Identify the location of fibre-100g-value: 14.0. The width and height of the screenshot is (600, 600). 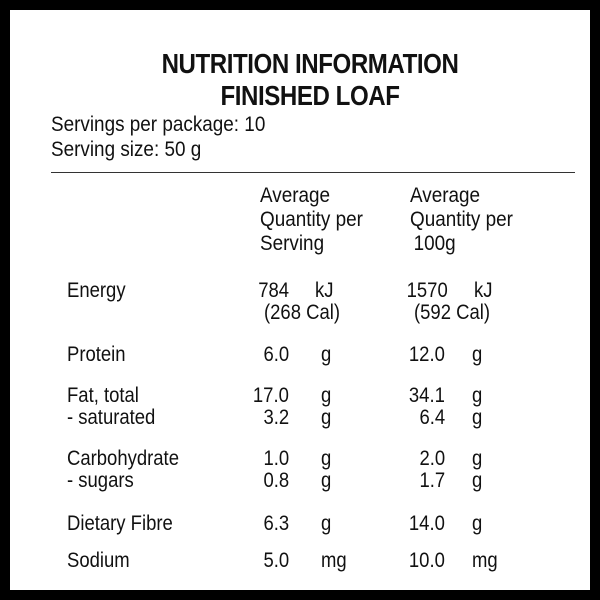
(427, 523).